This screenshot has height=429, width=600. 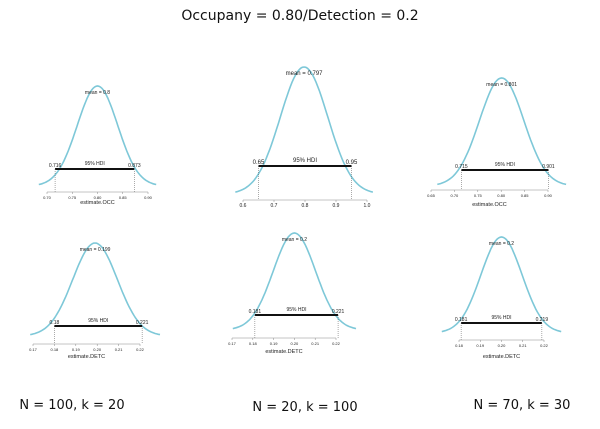 What do you see at coordinates (55, 323) in the screenshot?
I see `hdi-lower-label: 0.18` at bounding box center [55, 323].